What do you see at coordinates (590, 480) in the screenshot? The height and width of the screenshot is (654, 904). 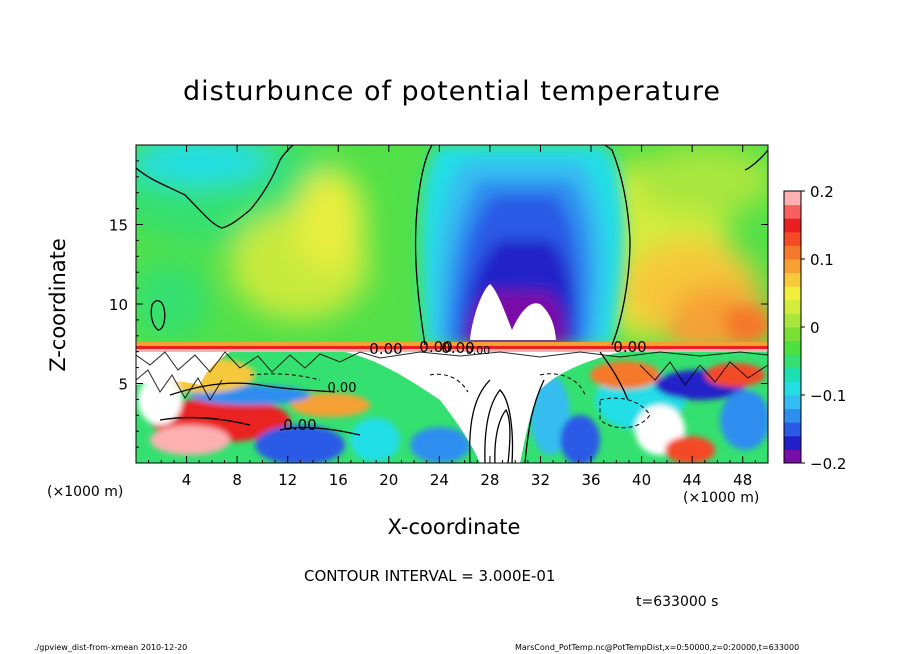 I see `x-tick-label: 36` at bounding box center [590, 480].